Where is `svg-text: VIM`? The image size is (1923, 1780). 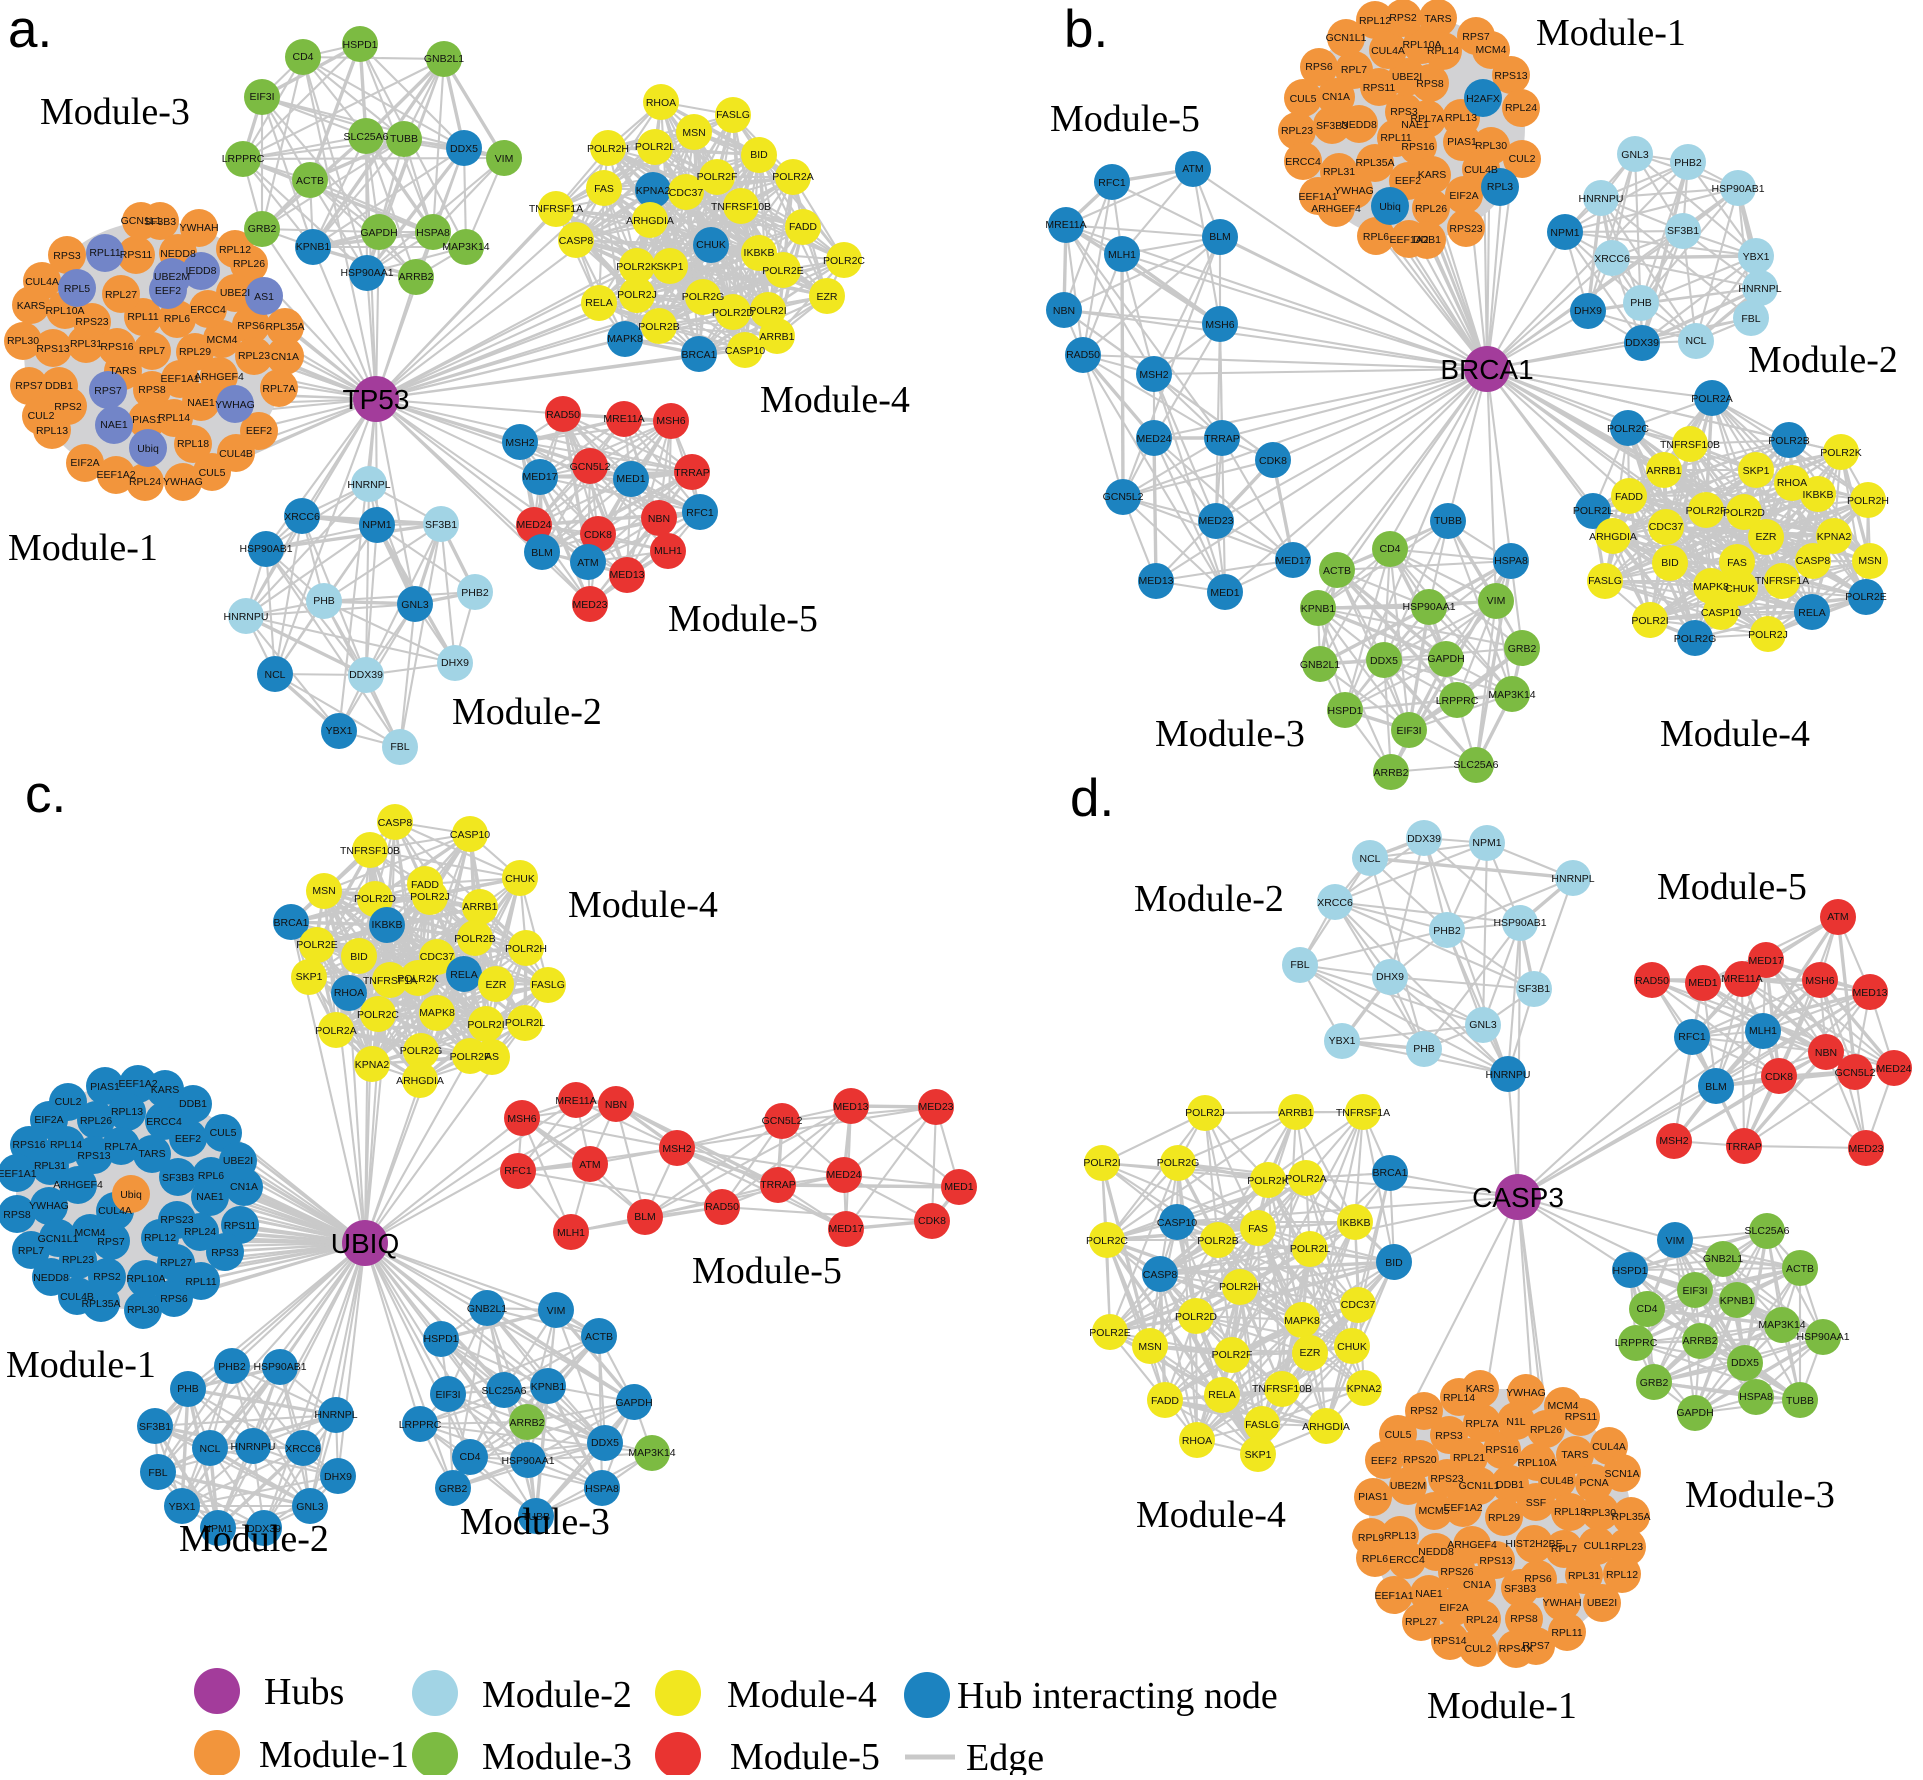
svg-text: VIM is located at coordinates (556, 1311).